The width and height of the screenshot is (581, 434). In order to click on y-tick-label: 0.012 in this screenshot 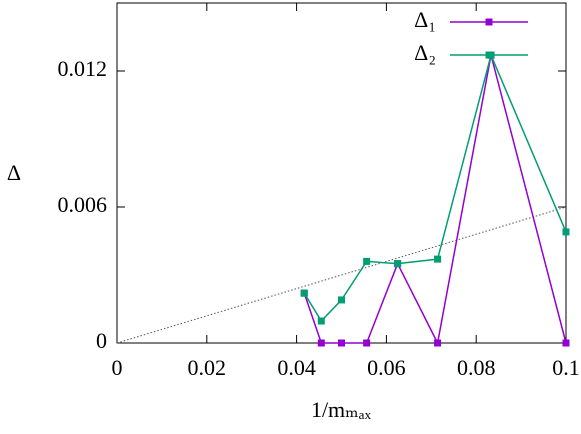, I will do `click(83, 68)`.